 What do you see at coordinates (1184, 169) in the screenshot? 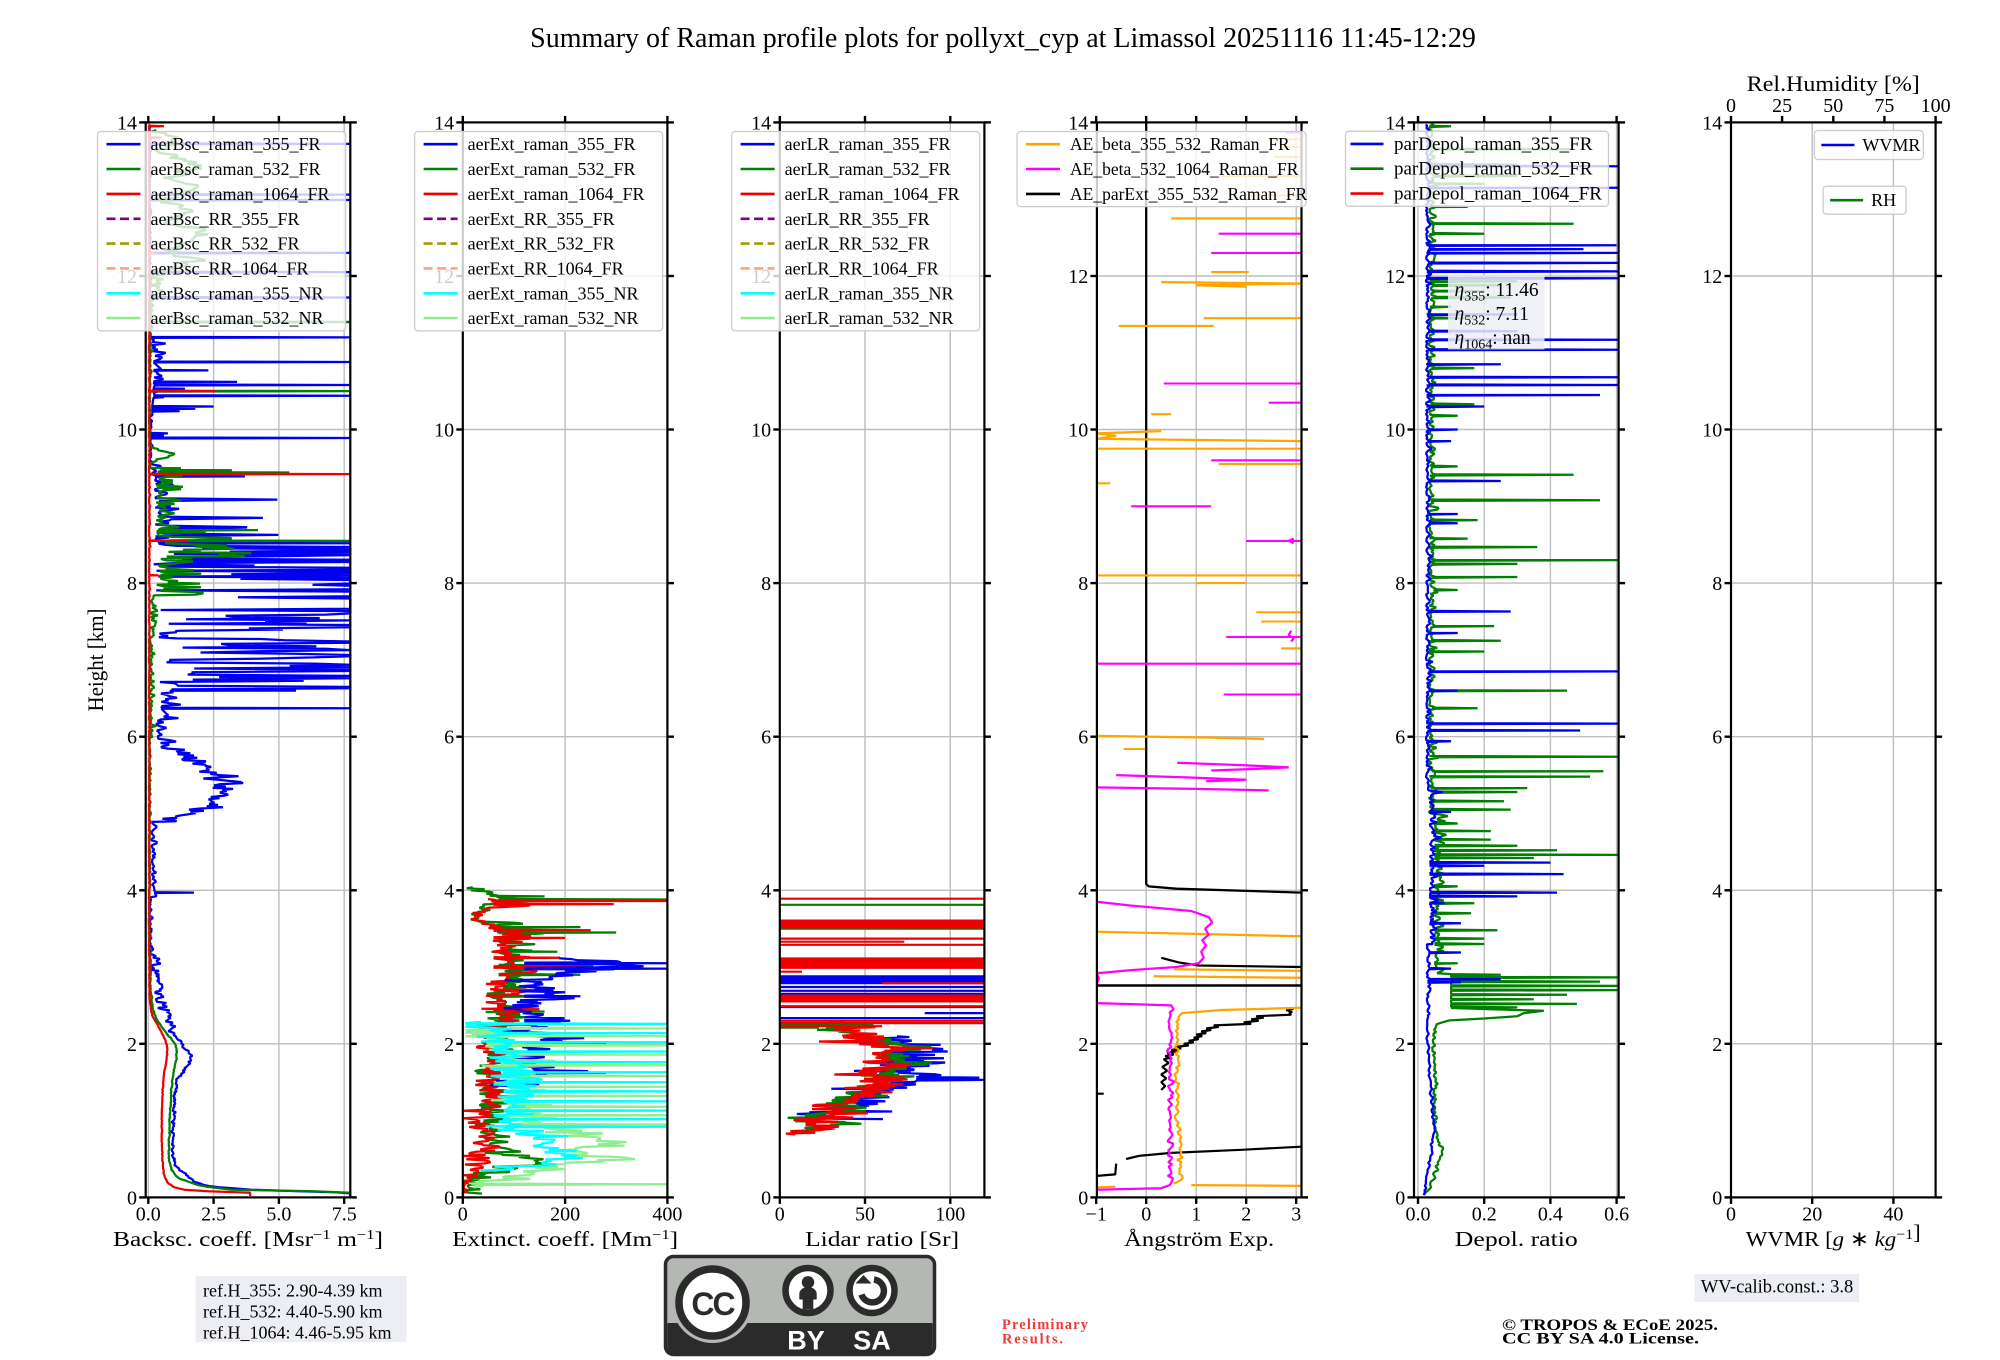
I see `svg-text: AE_beta_532_1064_Raman_FR` at bounding box center [1184, 169].